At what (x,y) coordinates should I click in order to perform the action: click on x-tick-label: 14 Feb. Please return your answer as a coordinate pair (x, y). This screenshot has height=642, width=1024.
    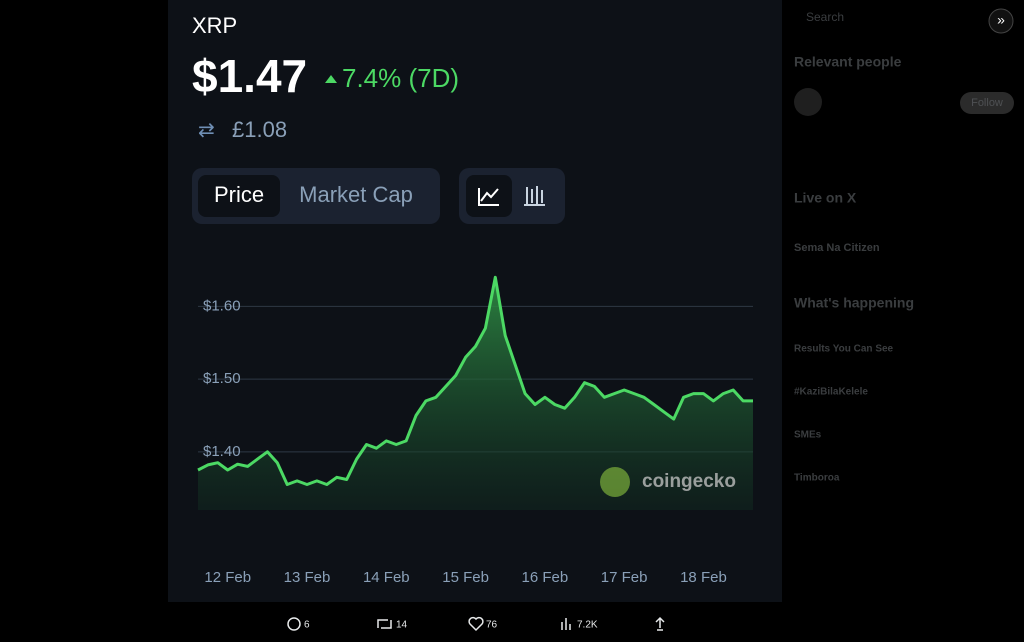
    Looking at the image, I should click on (386, 577).